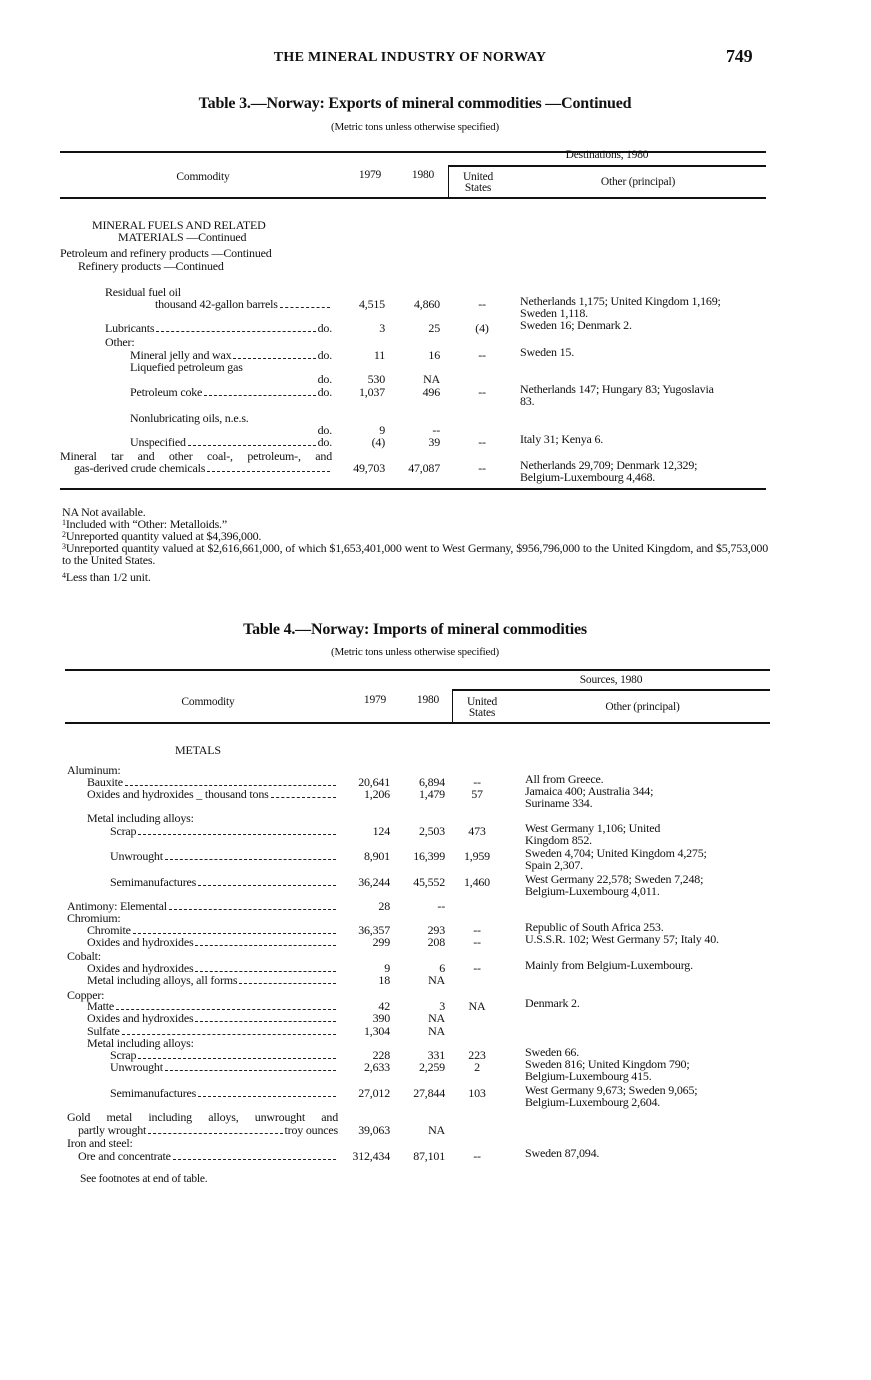  I want to click on row-label: Matte, so click(212, 1006).